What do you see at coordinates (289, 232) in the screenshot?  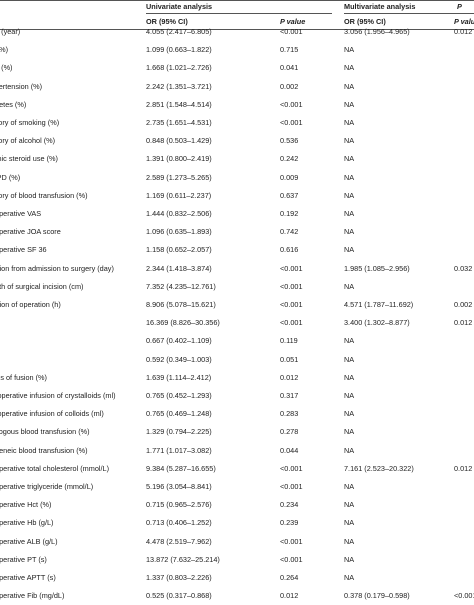 I see `univariate-p-cell: 0.742` at bounding box center [289, 232].